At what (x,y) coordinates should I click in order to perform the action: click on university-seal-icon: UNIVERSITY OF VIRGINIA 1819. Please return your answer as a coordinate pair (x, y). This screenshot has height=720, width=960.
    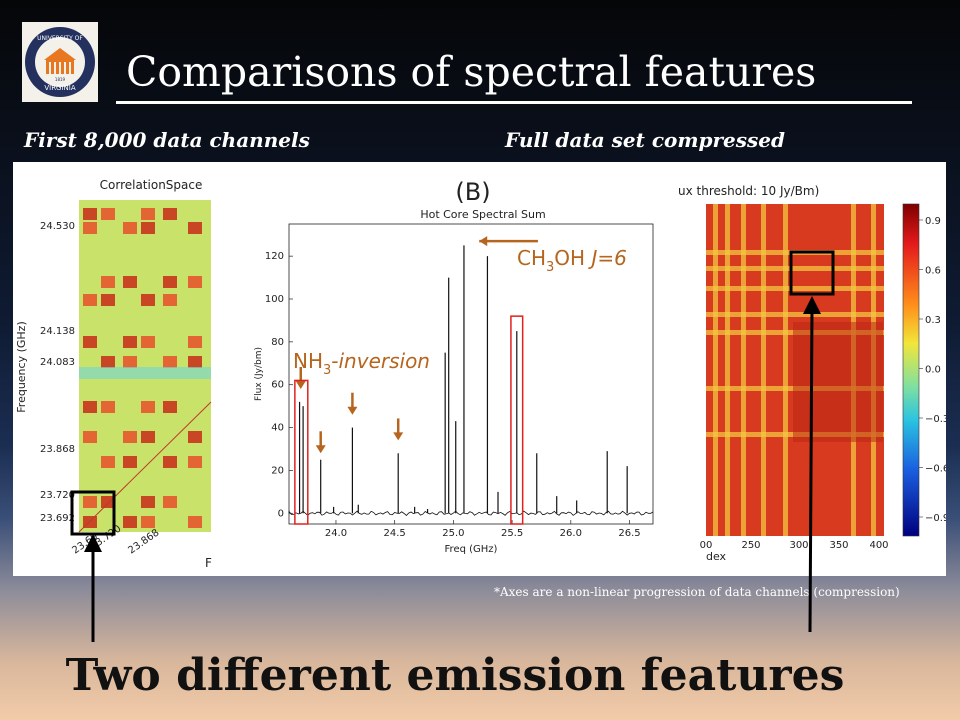
    Looking at the image, I should click on (60, 62).